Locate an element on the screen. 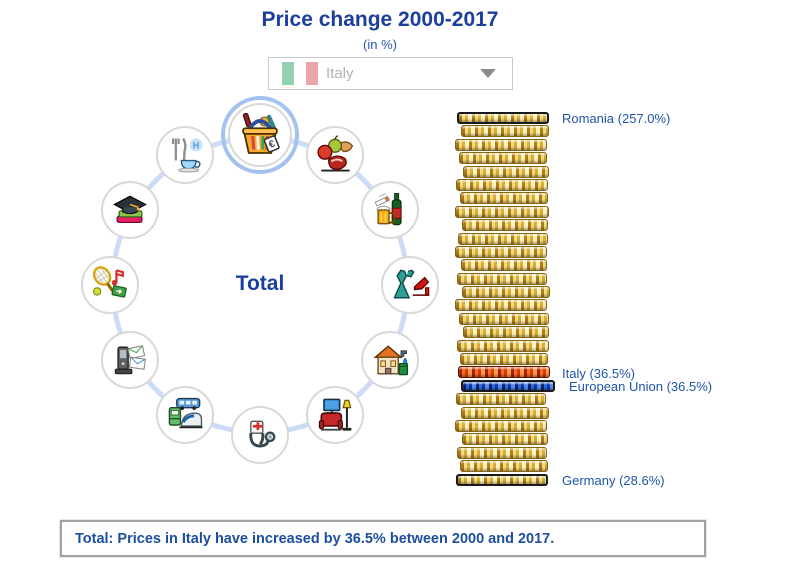  category-food is located at coordinates (335, 155).